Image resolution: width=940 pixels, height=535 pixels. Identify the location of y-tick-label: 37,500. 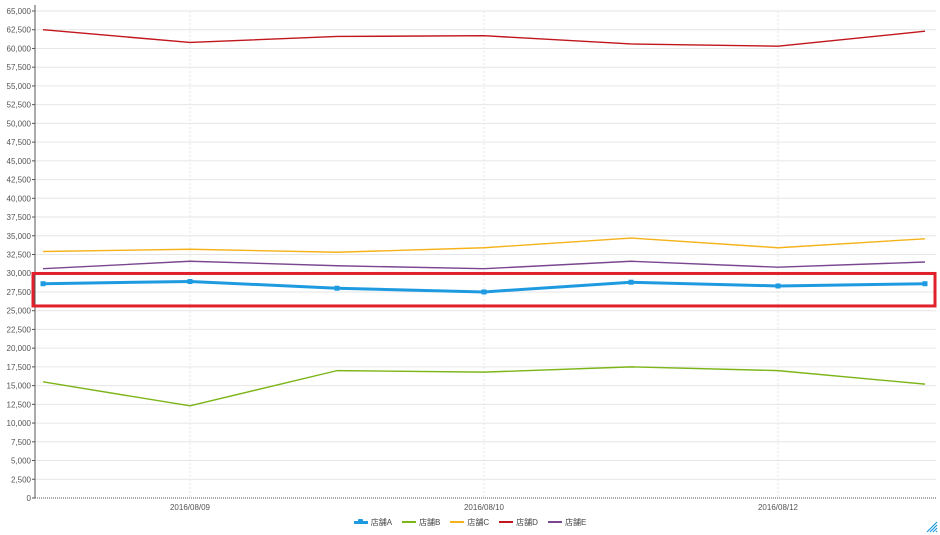
(19, 217).